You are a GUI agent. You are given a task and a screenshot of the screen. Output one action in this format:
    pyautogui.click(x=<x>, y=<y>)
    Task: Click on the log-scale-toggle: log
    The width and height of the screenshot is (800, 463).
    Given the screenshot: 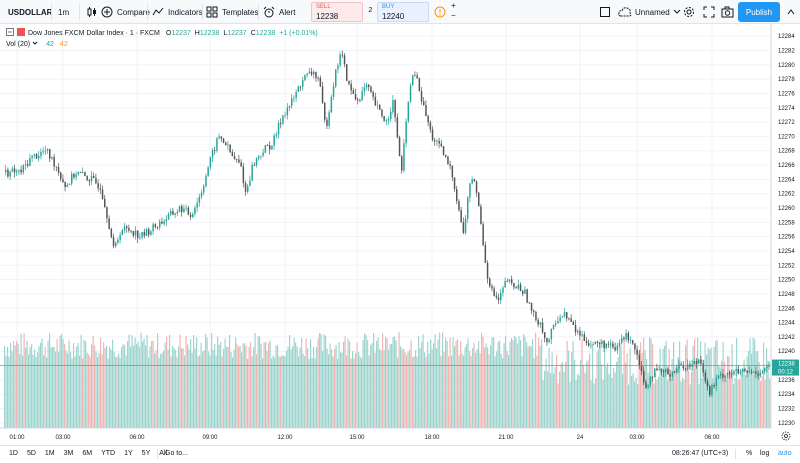 What is the action you would take?
    pyautogui.click(x=765, y=453)
    